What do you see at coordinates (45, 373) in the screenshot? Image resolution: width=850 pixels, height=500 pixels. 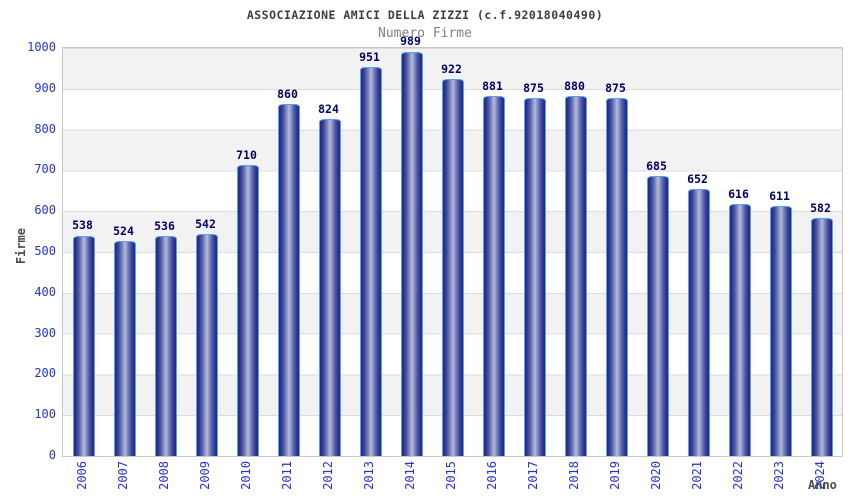 I see `y-tick-label: 200` at bounding box center [45, 373].